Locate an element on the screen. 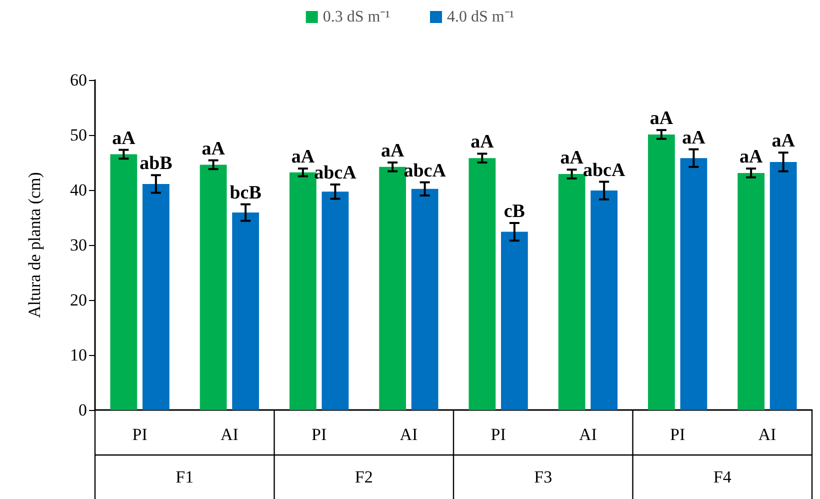  text: F4 is located at coordinates (722, 477).